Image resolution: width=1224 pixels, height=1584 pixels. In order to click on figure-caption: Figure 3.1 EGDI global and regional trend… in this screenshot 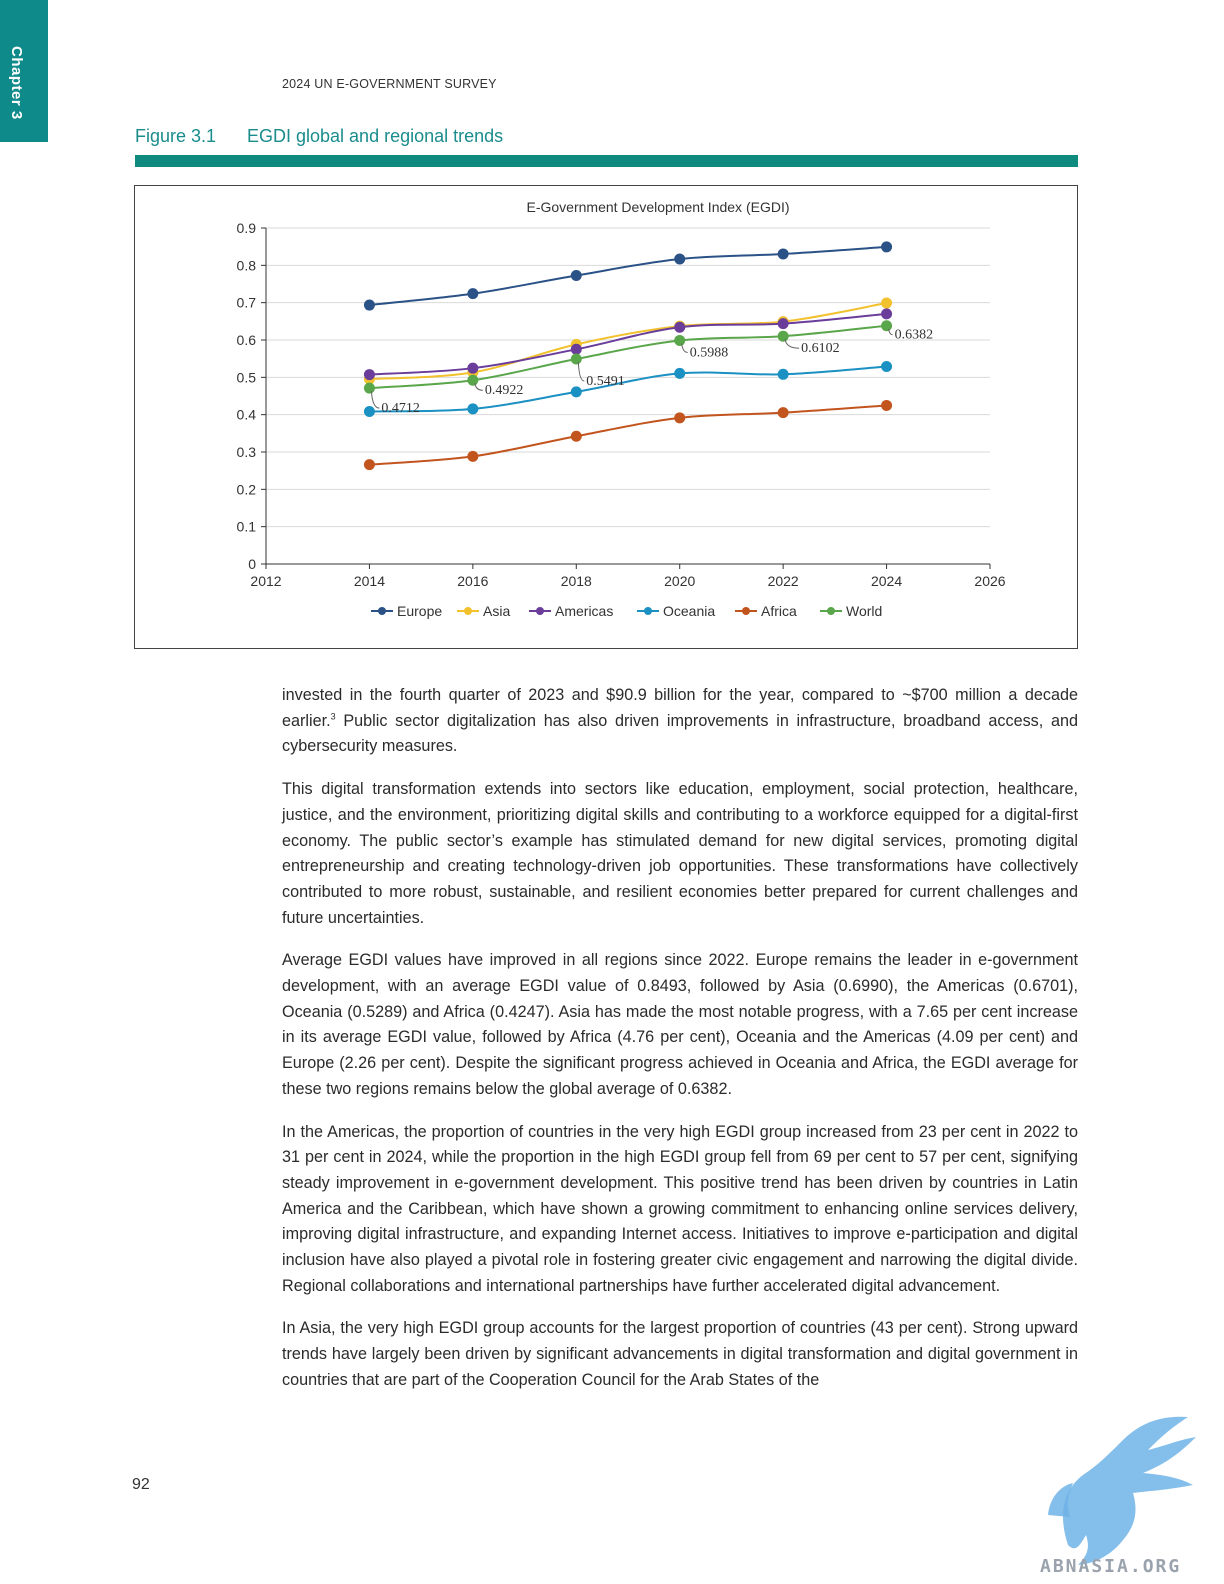, I will do `click(319, 136)`.